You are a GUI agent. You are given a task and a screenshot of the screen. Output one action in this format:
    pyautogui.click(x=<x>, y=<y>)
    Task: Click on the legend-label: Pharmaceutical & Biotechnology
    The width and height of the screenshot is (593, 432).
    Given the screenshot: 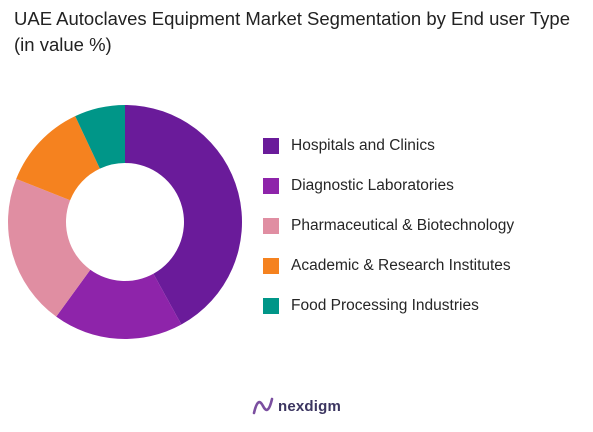 What is the action you would take?
    pyautogui.click(x=403, y=225)
    